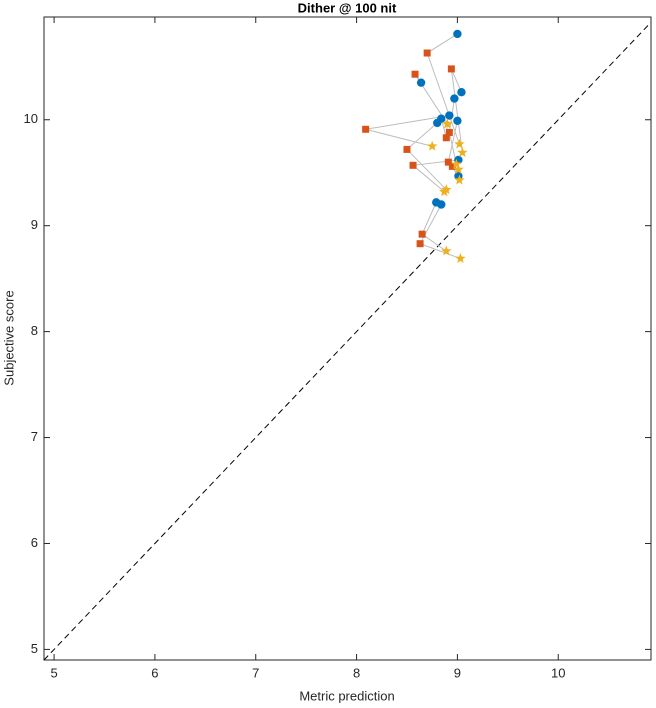  What do you see at coordinates (346, 695) in the screenshot?
I see `x-axis-label: Metric prediction` at bounding box center [346, 695].